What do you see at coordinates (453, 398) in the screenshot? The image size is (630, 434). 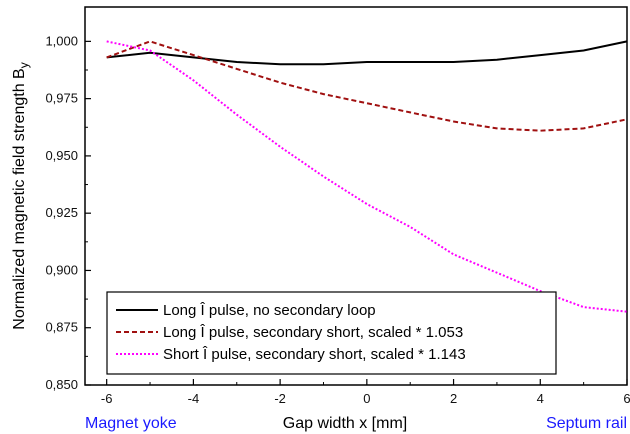 I see `x-tick-label: 2` at bounding box center [453, 398].